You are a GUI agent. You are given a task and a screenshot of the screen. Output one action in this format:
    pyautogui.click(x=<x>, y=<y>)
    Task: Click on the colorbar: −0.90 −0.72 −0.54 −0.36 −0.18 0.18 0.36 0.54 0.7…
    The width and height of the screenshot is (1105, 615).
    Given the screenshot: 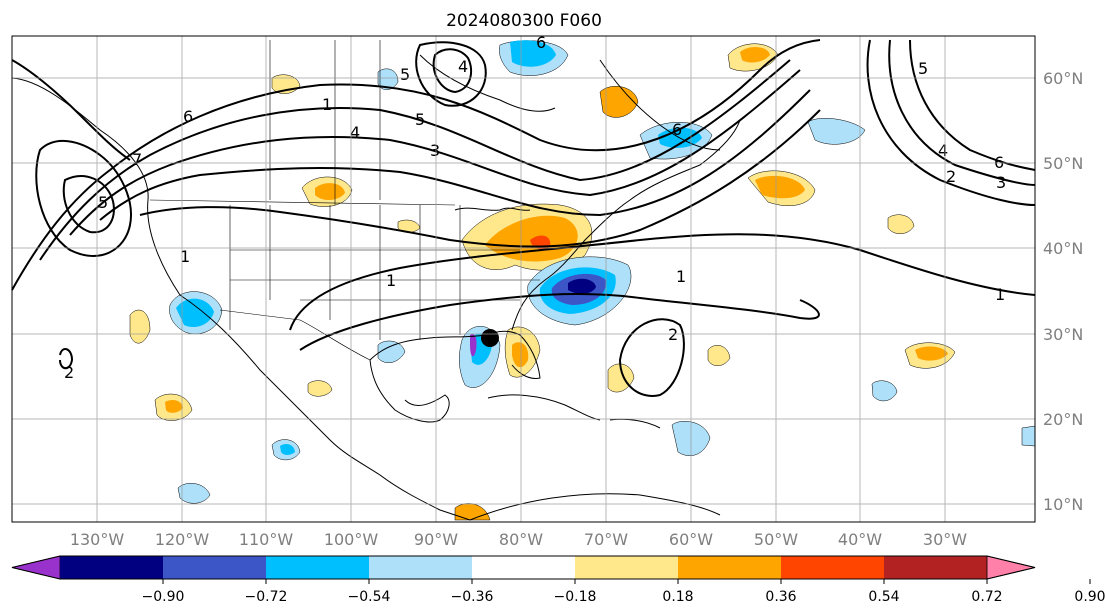 What is the action you would take?
    pyautogui.click(x=558, y=580)
    